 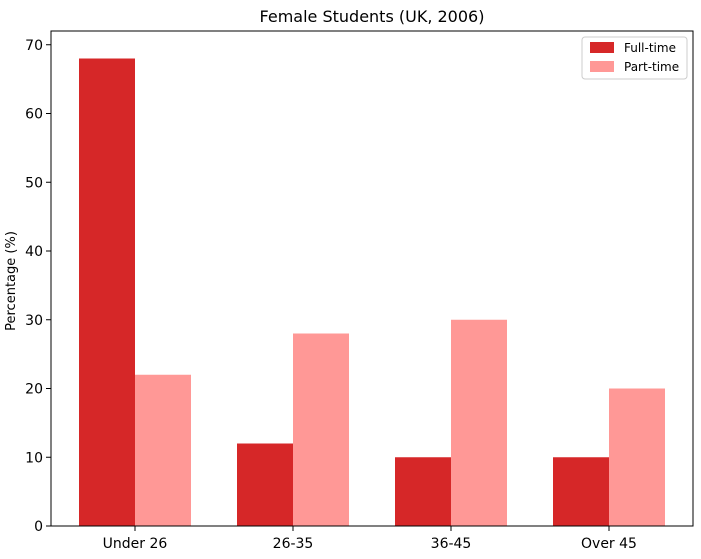 What do you see at coordinates (602, 66) in the screenshot?
I see `legend-swatch-part-time` at bounding box center [602, 66].